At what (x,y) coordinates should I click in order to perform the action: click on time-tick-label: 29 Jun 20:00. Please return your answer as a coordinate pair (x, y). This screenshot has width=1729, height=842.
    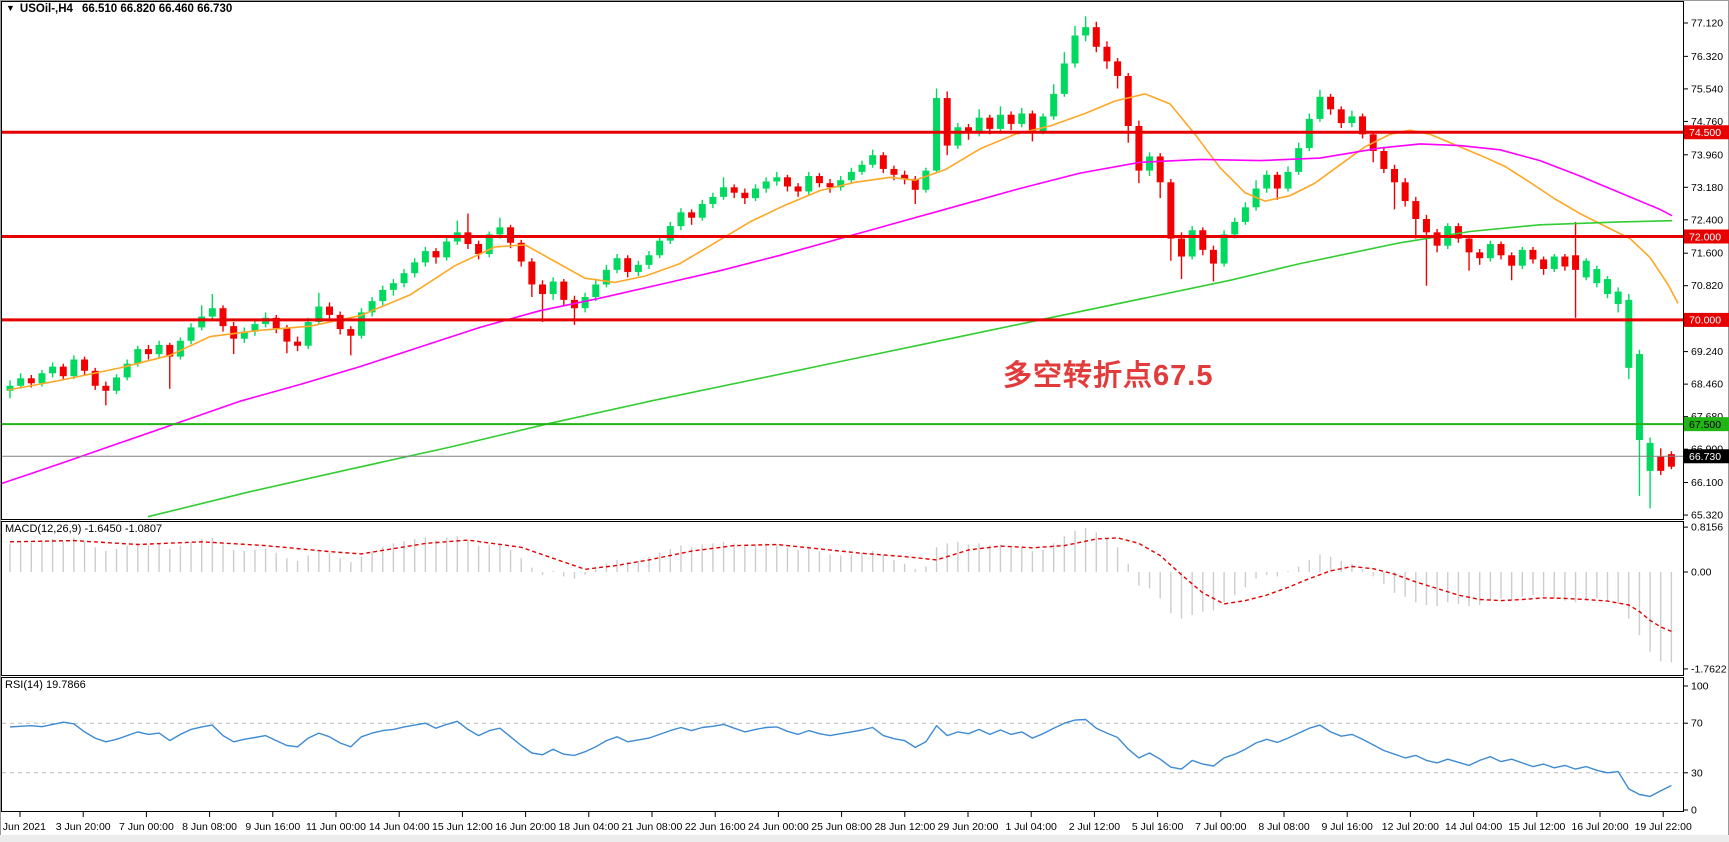
    Looking at the image, I should click on (968, 827).